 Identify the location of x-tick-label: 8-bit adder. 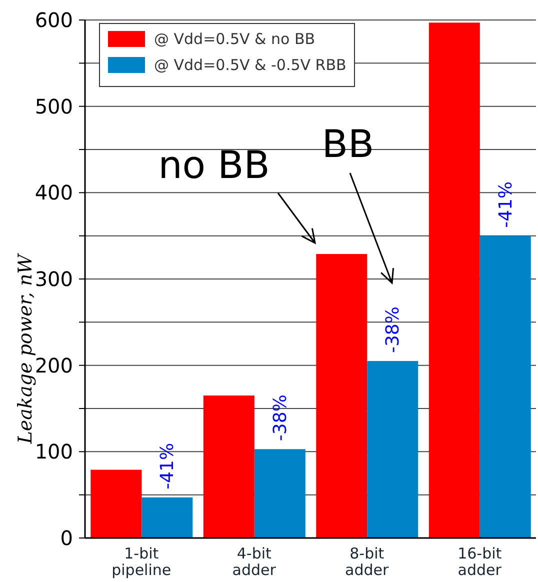
(367, 561).